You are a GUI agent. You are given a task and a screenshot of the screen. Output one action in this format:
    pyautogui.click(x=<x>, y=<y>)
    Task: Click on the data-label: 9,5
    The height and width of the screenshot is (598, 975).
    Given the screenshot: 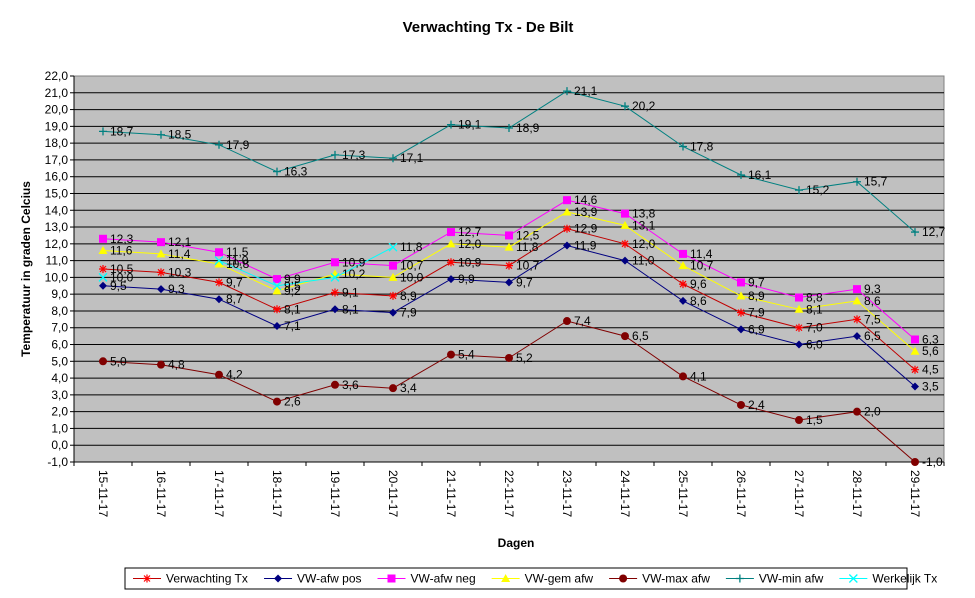 What is the action you would take?
    pyautogui.click(x=292, y=286)
    